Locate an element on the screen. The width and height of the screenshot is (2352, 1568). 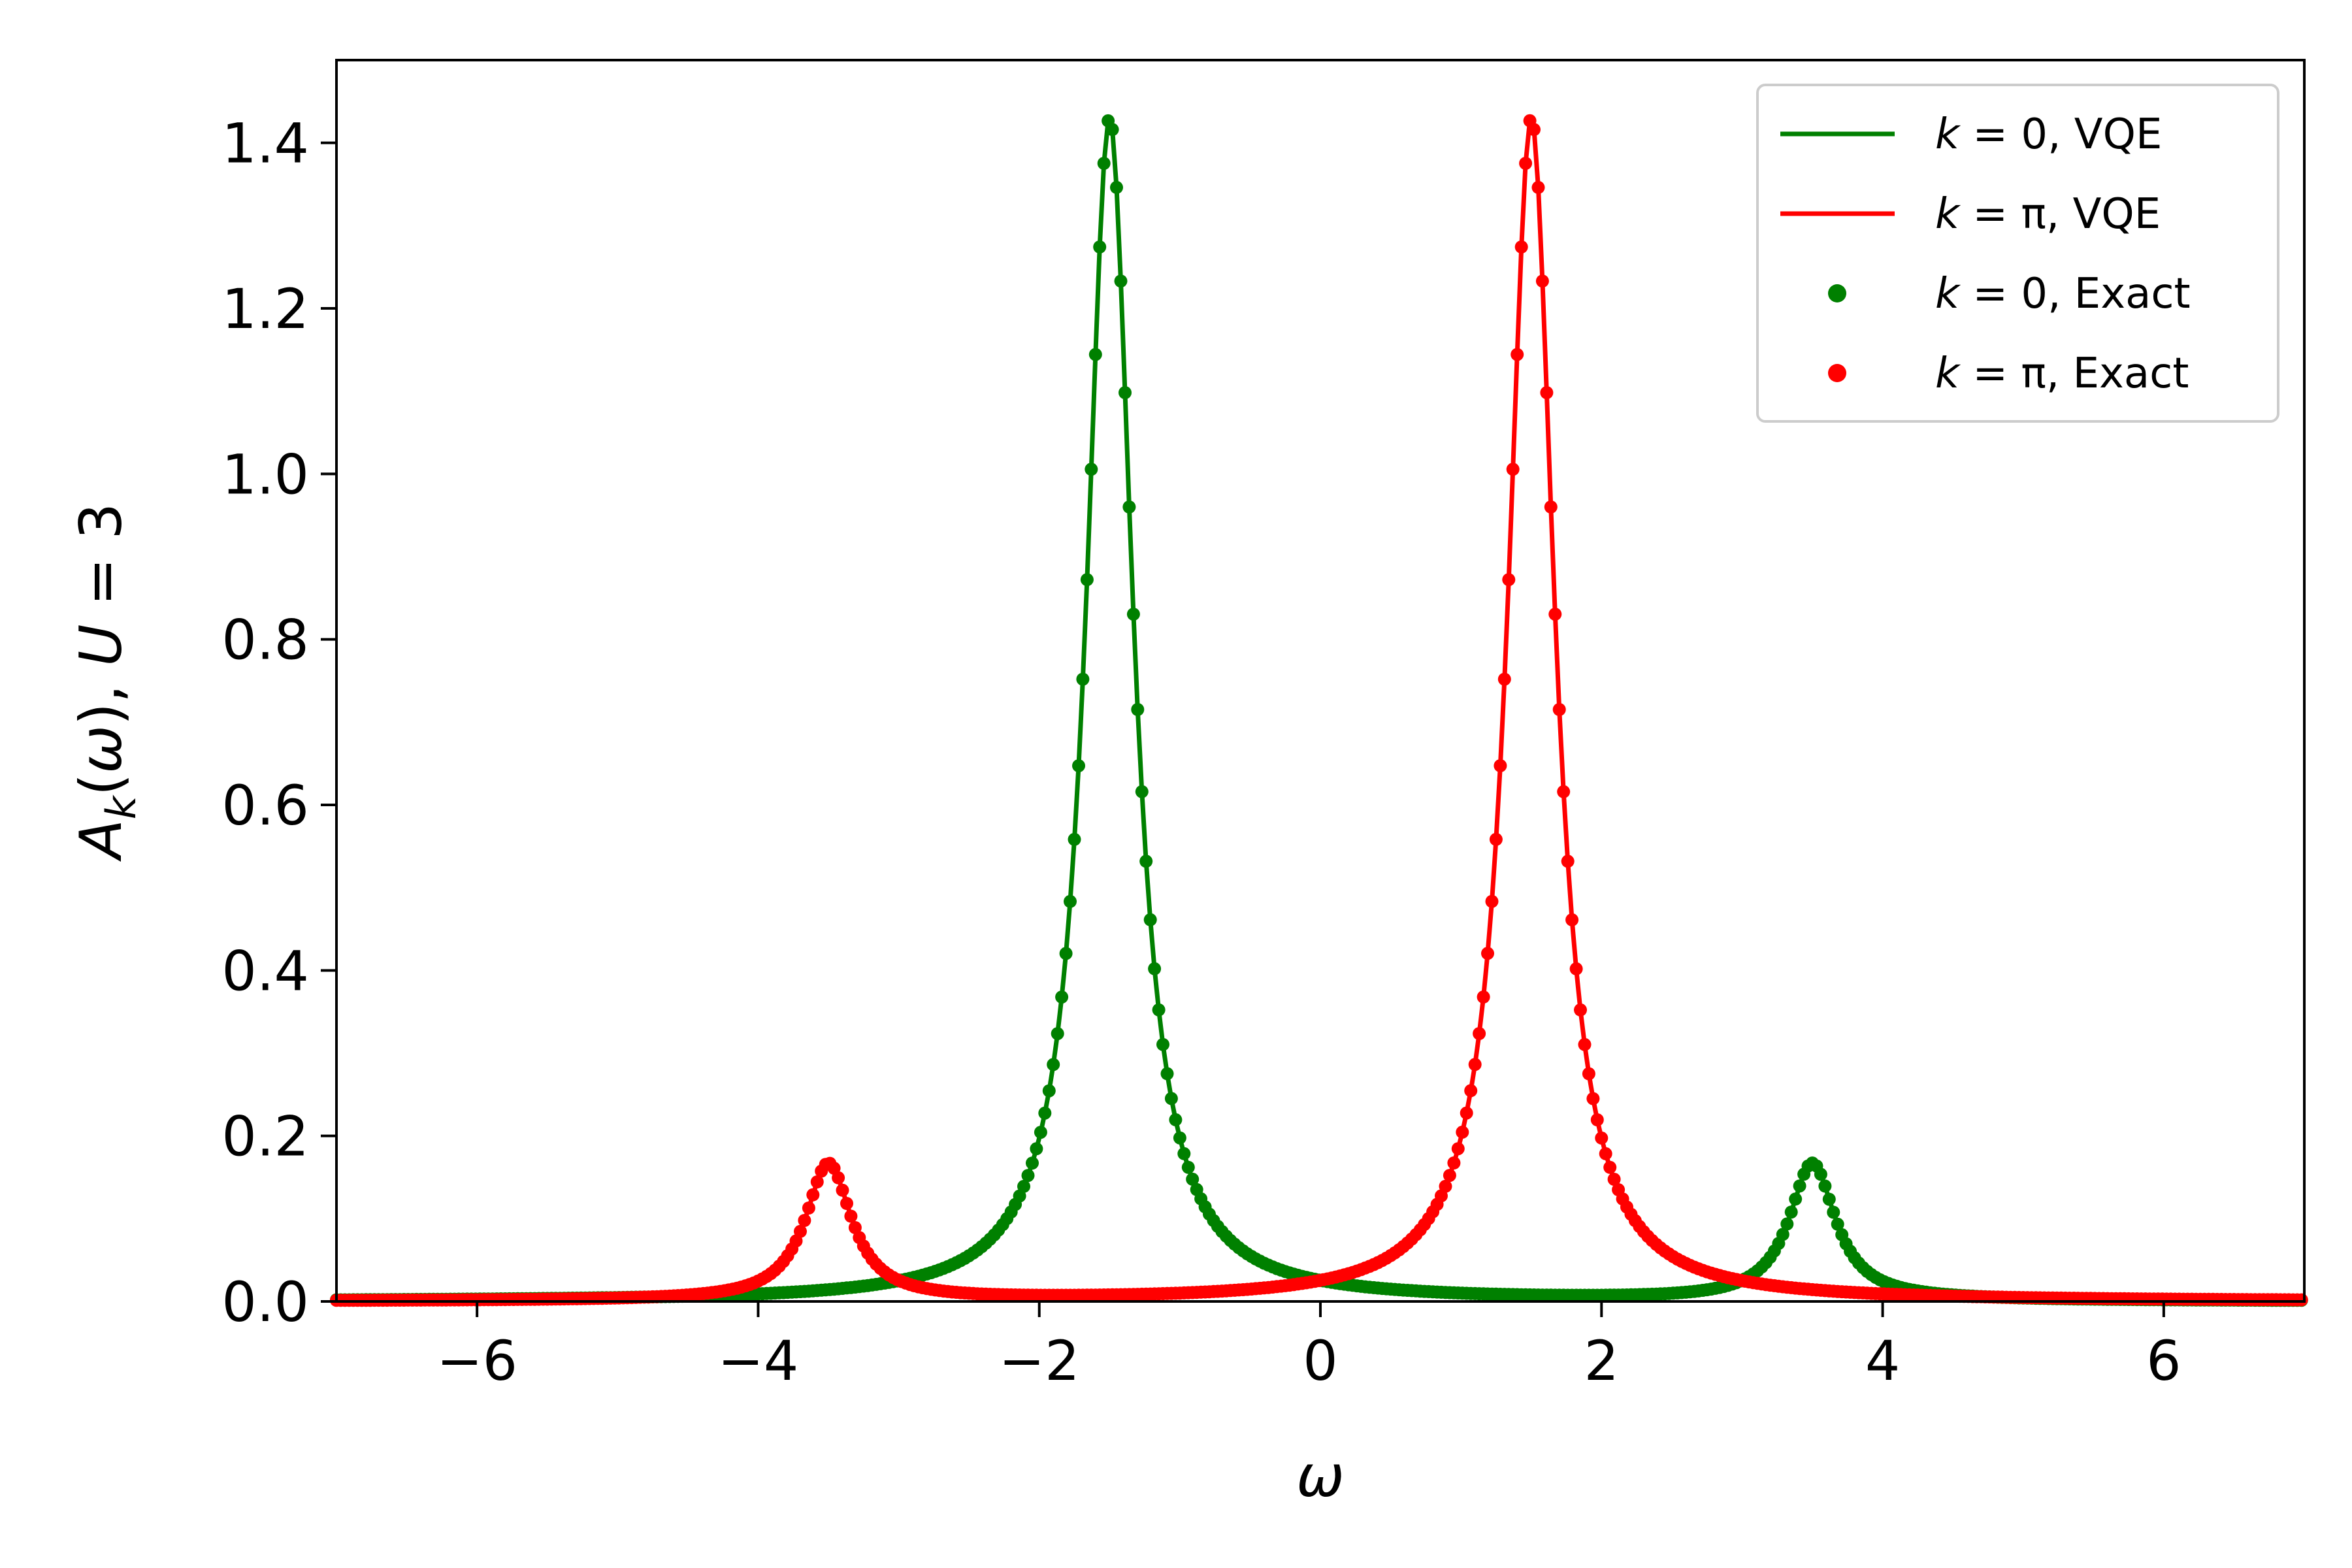
legend-marker-swatch is located at coordinates (1837, 293).